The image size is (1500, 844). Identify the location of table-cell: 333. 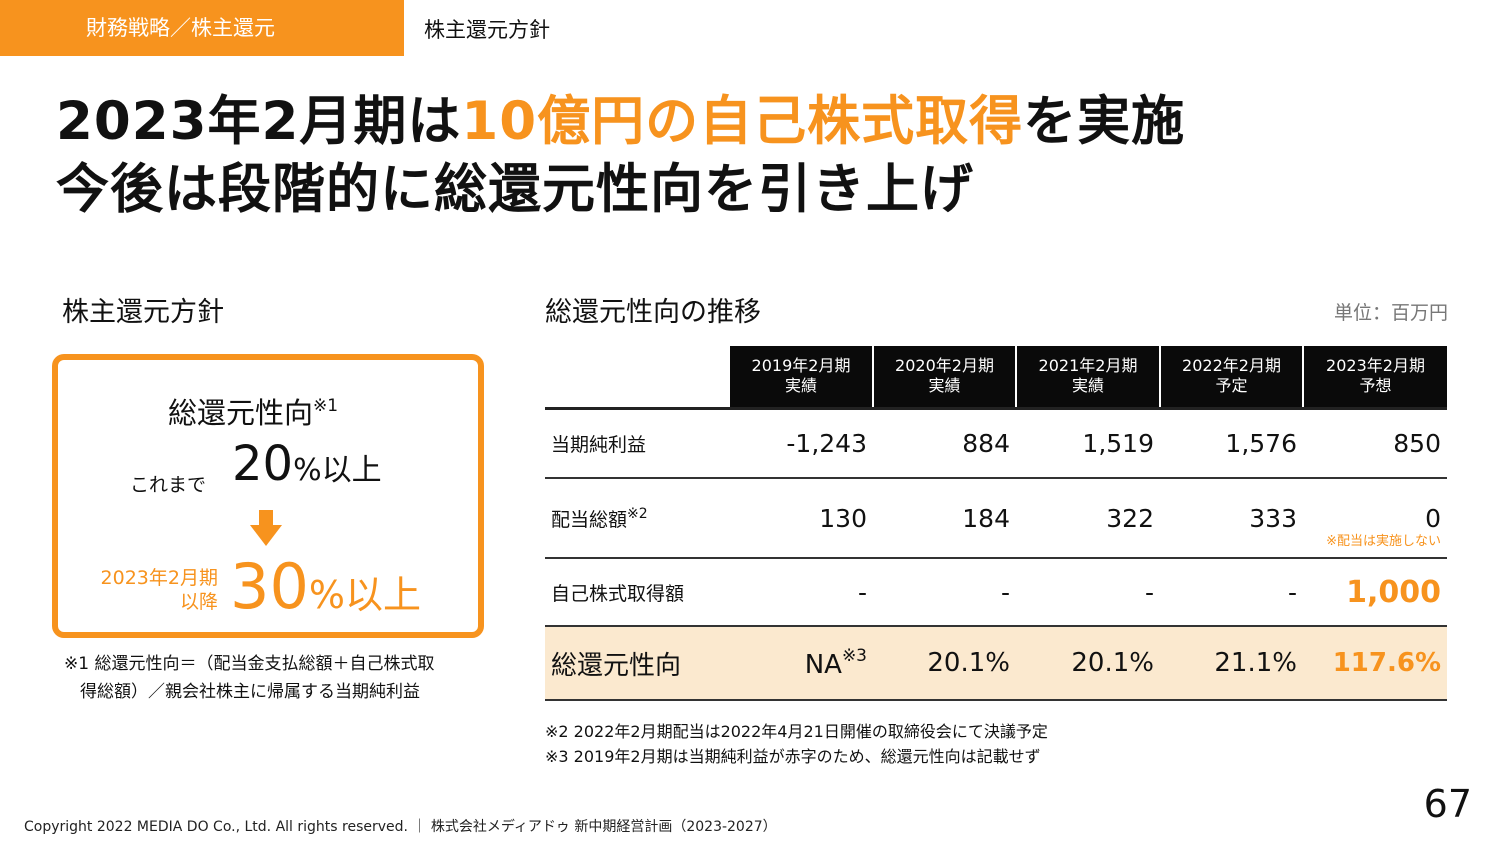
(1231, 518).